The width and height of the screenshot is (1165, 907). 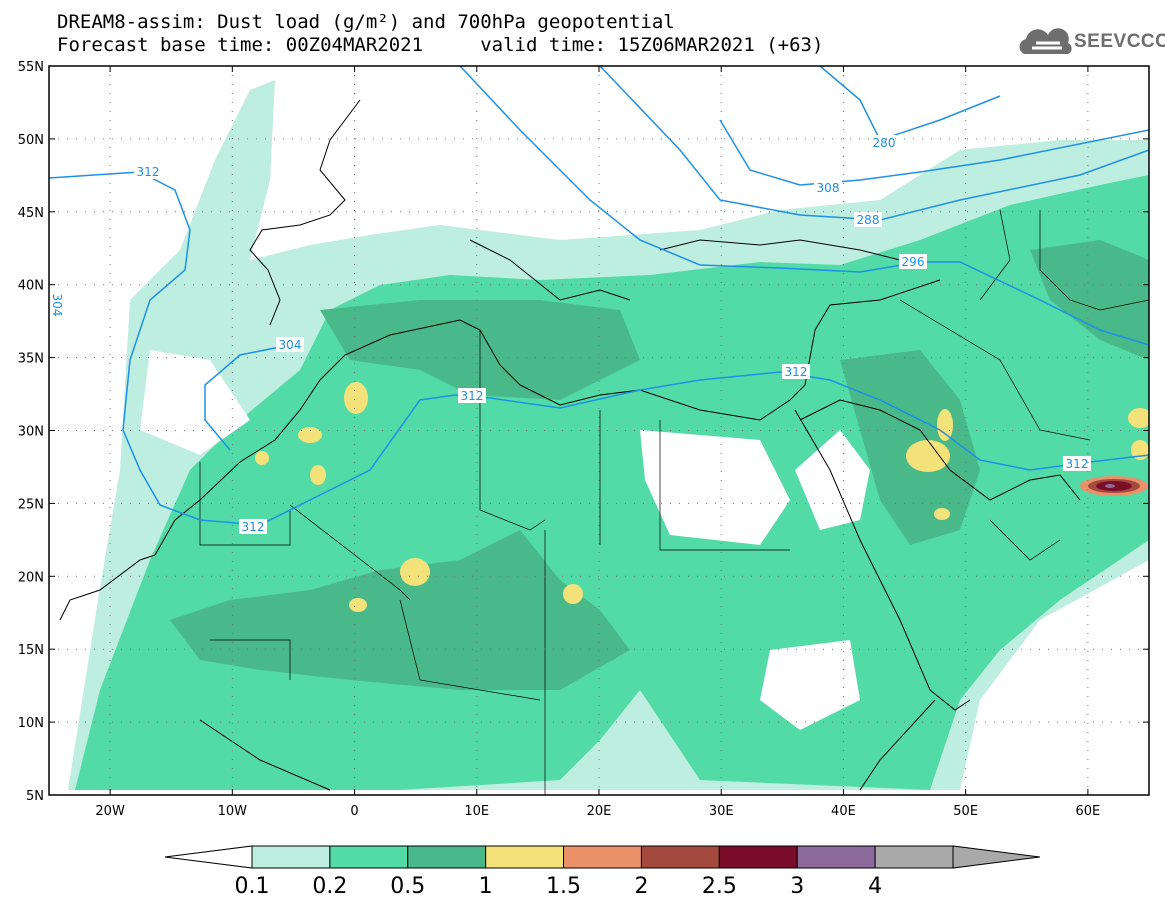 I want to click on lat-tick-label: 45N, so click(x=31, y=213).